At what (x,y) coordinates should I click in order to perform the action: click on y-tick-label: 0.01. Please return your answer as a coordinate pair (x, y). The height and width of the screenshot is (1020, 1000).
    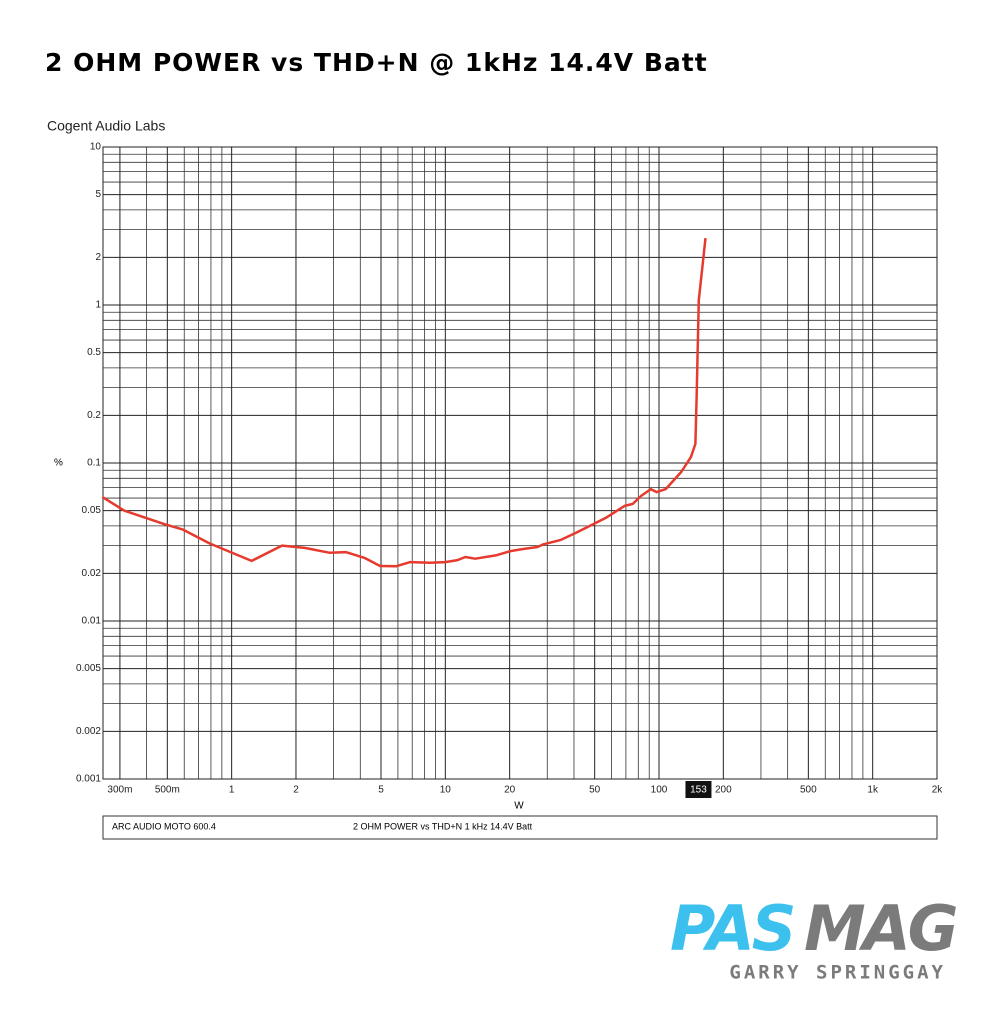
    Looking at the image, I should click on (92, 621).